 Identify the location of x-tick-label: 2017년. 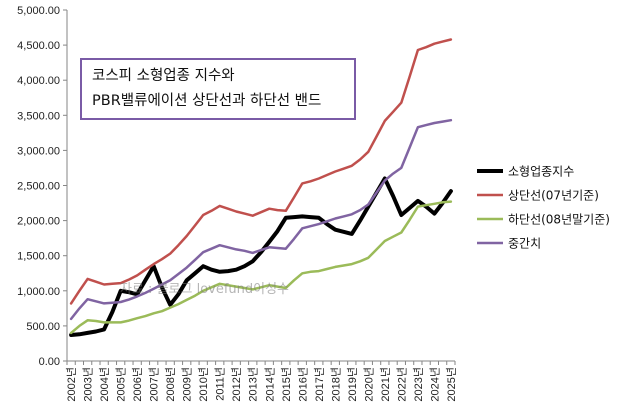
(319, 384).